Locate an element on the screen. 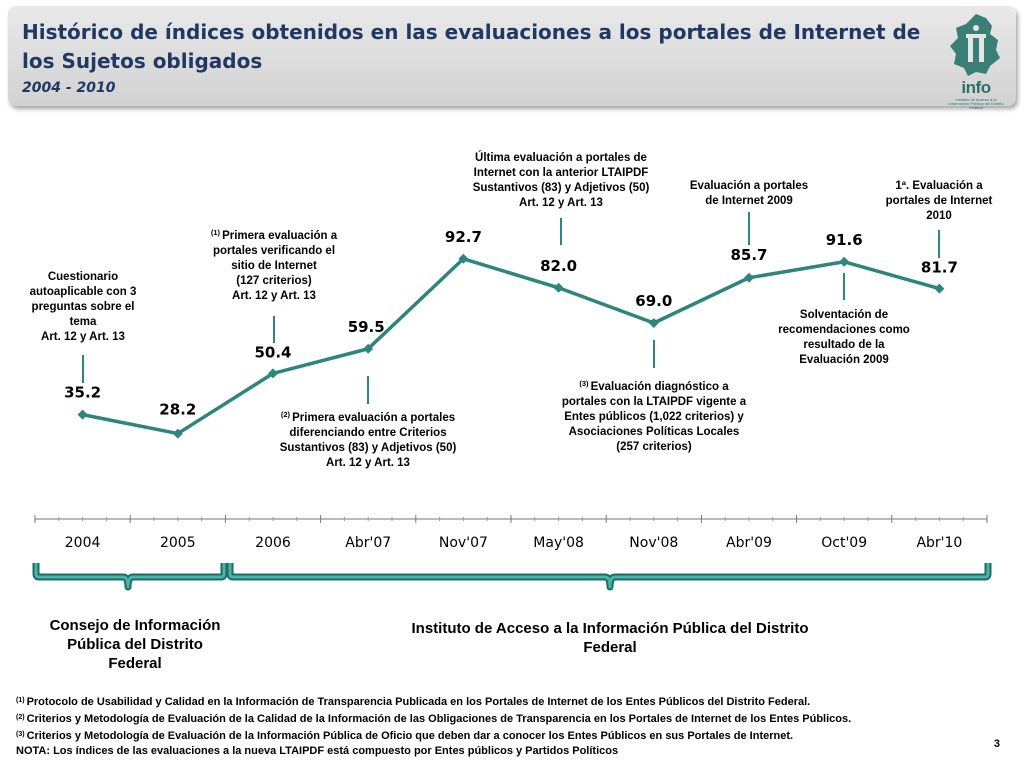  x-tick-label: Nov'08 is located at coordinates (653, 543).